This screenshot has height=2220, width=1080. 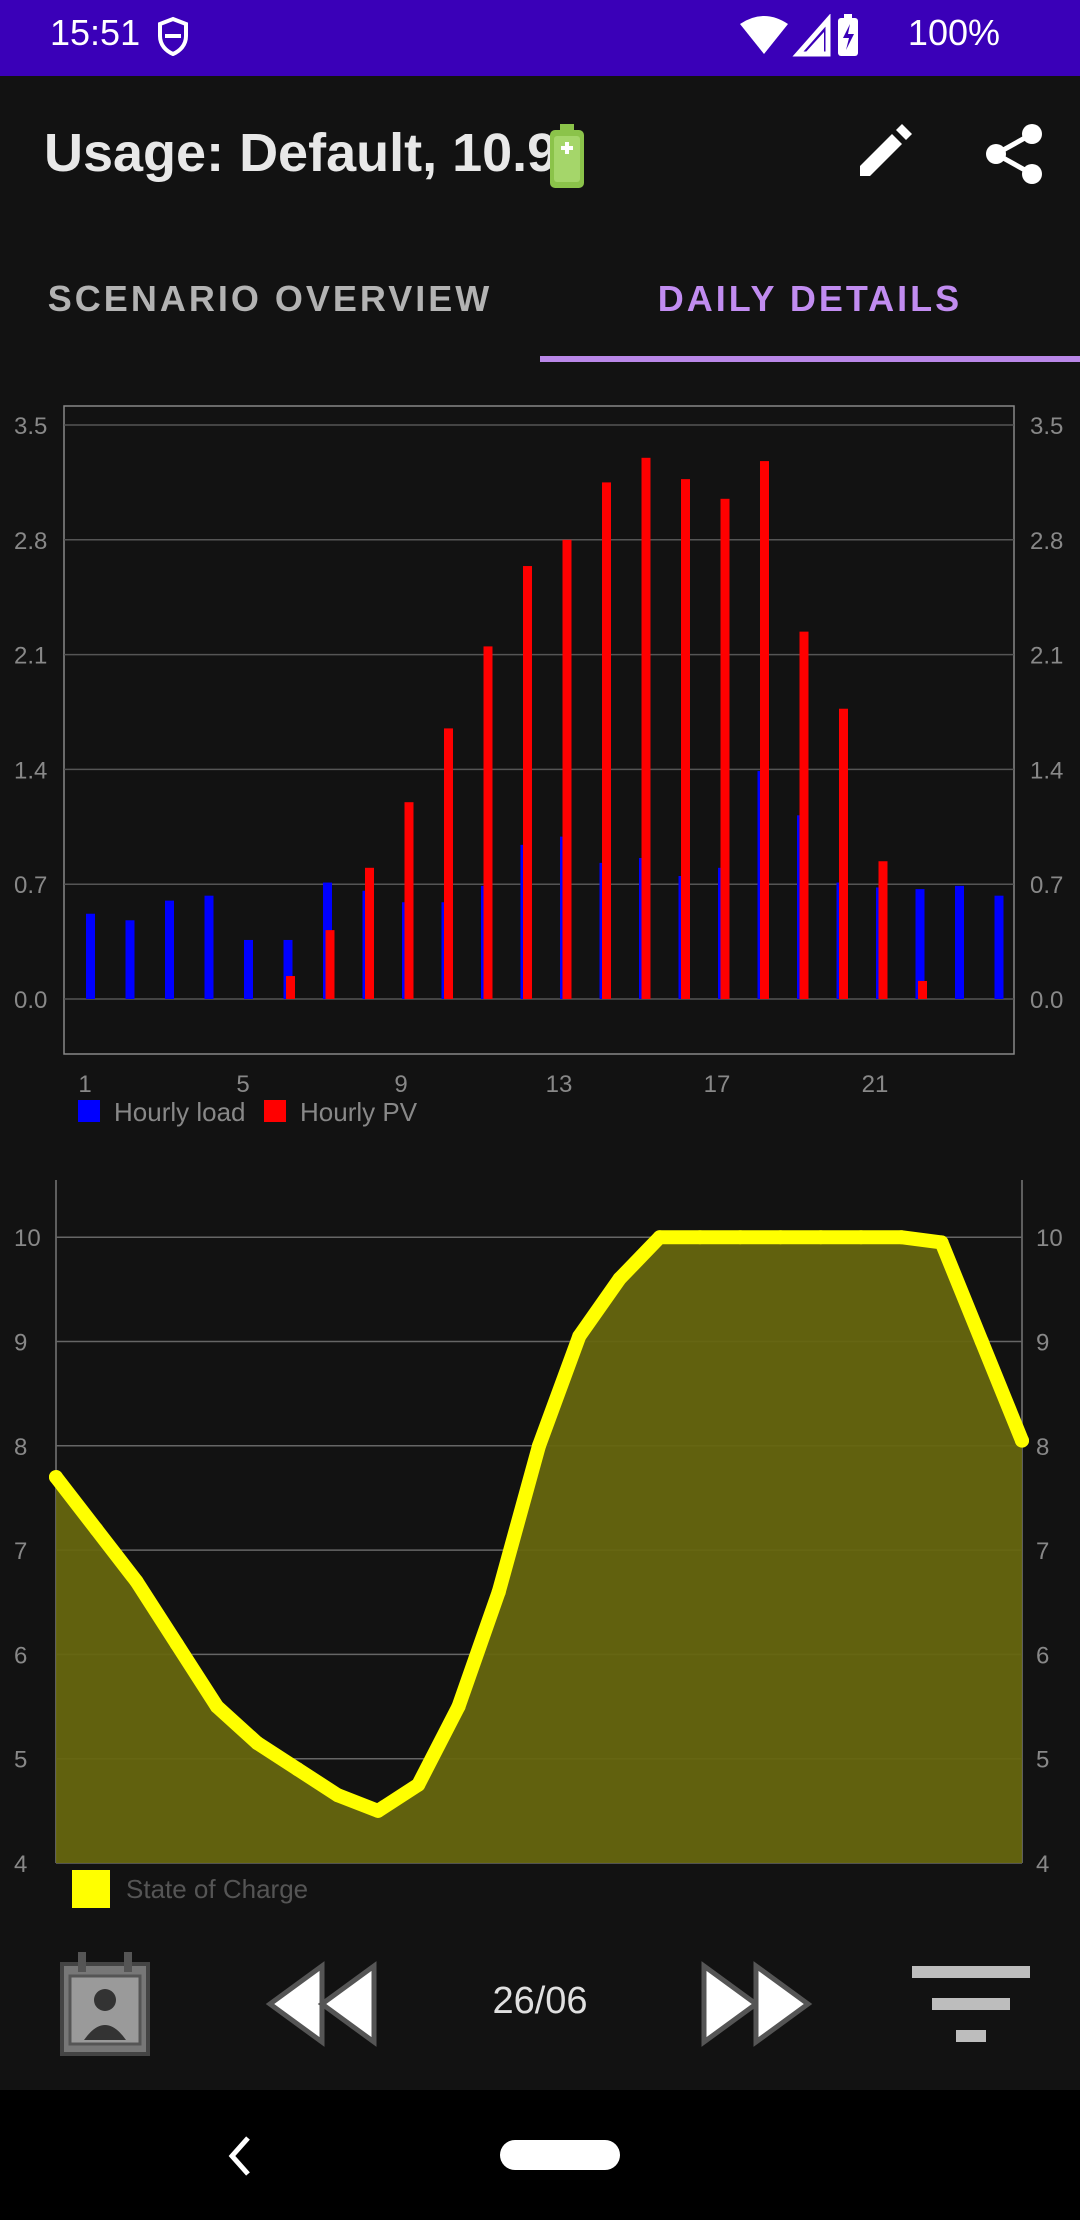 What do you see at coordinates (106, 2005) in the screenshot?
I see `calendar-person-icon` at bounding box center [106, 2005].